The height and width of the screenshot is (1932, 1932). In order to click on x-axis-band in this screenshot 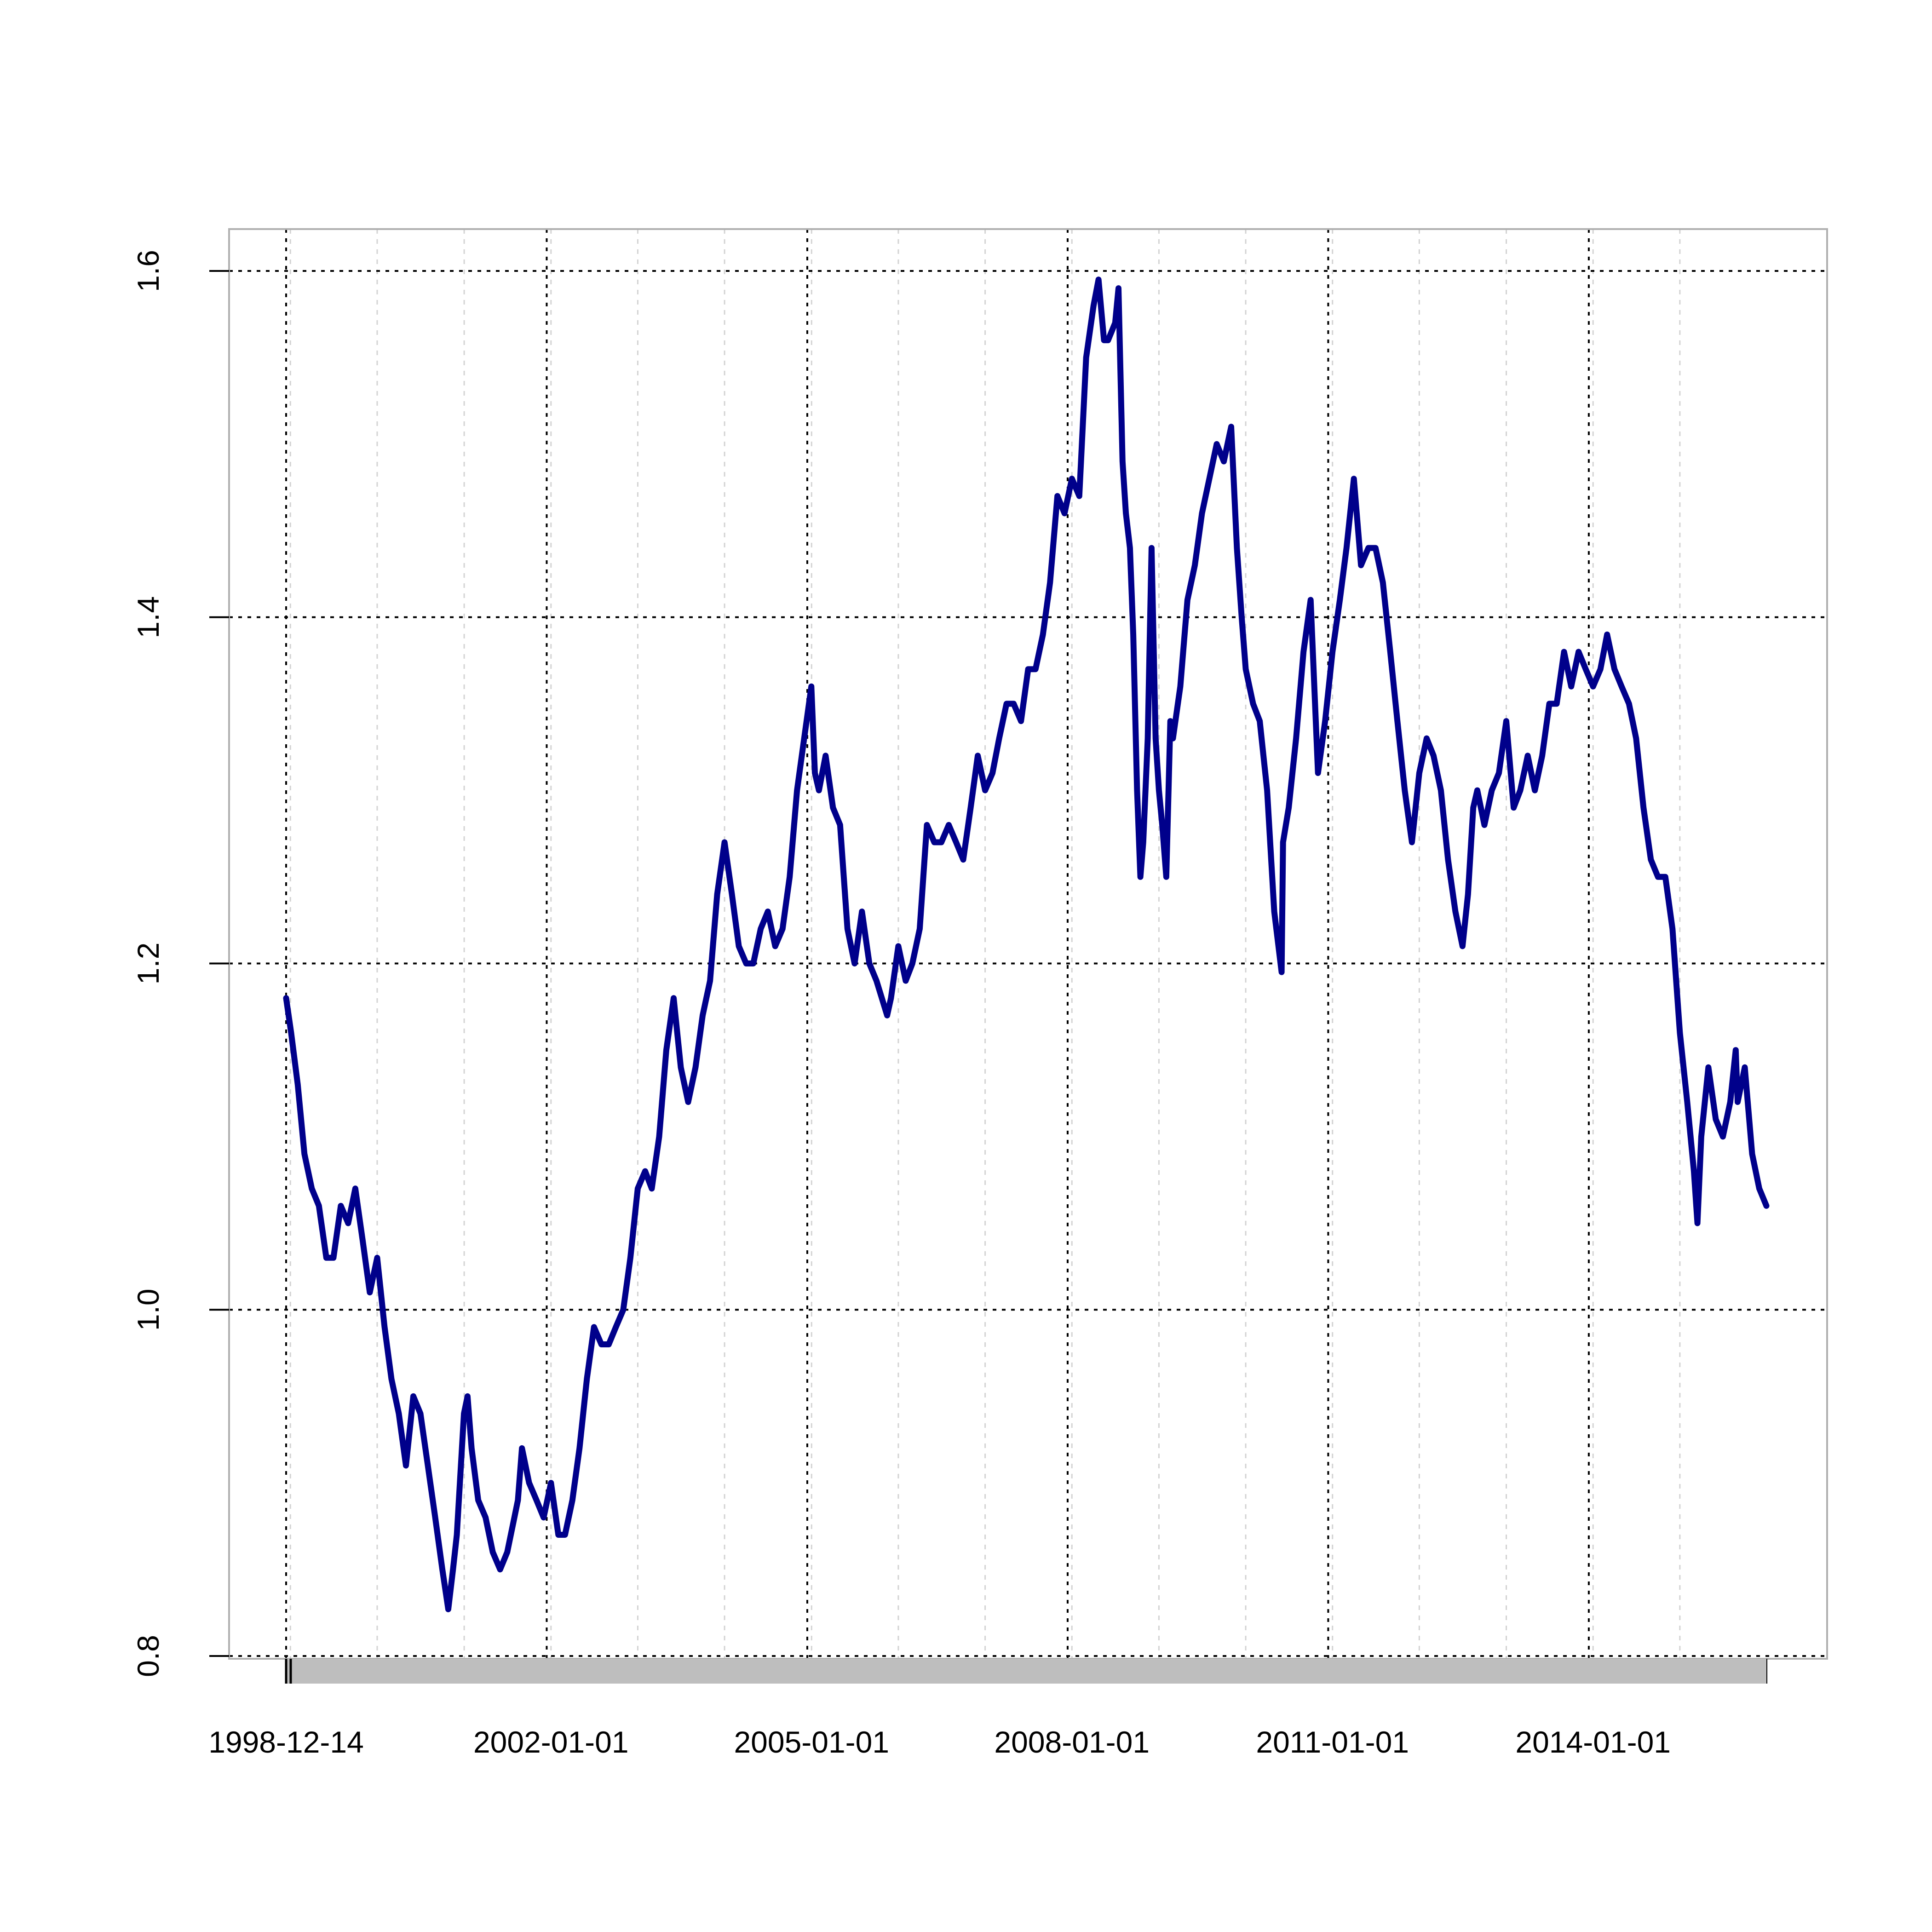, I will do `click(1026, 1671)`.